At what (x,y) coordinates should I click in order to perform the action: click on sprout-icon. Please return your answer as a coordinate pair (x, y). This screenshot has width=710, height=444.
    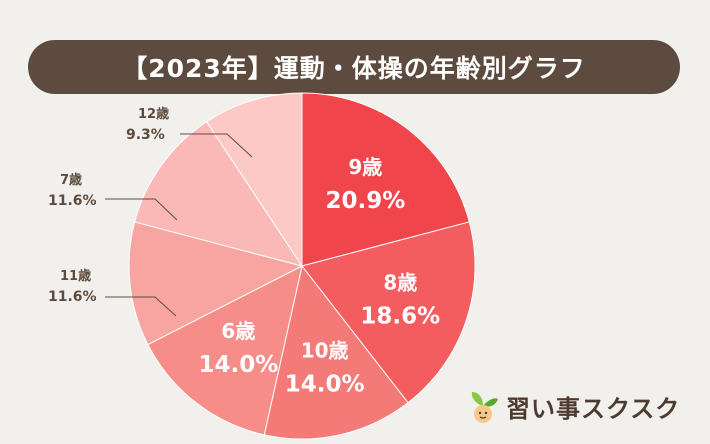
    Looking at the image, I should click on (484, 407).